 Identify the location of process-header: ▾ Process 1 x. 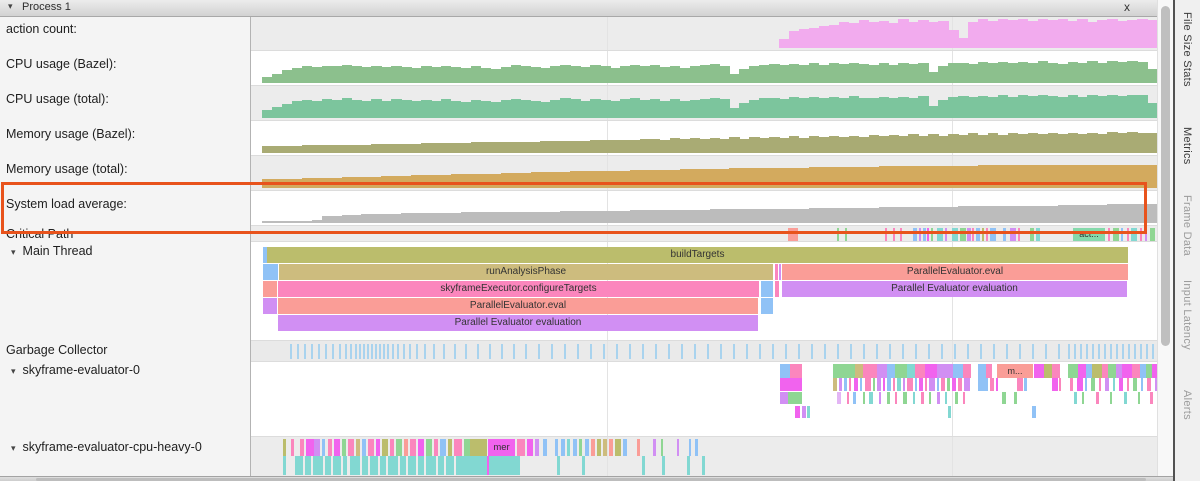
(578, 8).